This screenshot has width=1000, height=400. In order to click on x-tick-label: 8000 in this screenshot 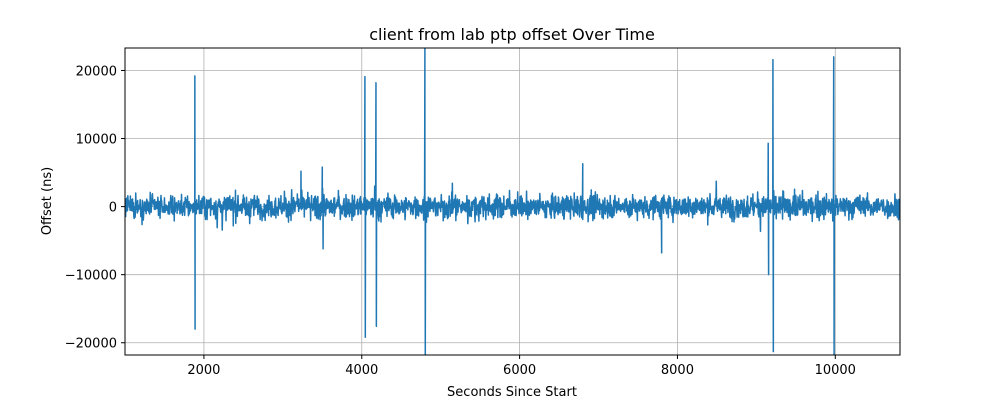, I will do `click(677, 370)`.